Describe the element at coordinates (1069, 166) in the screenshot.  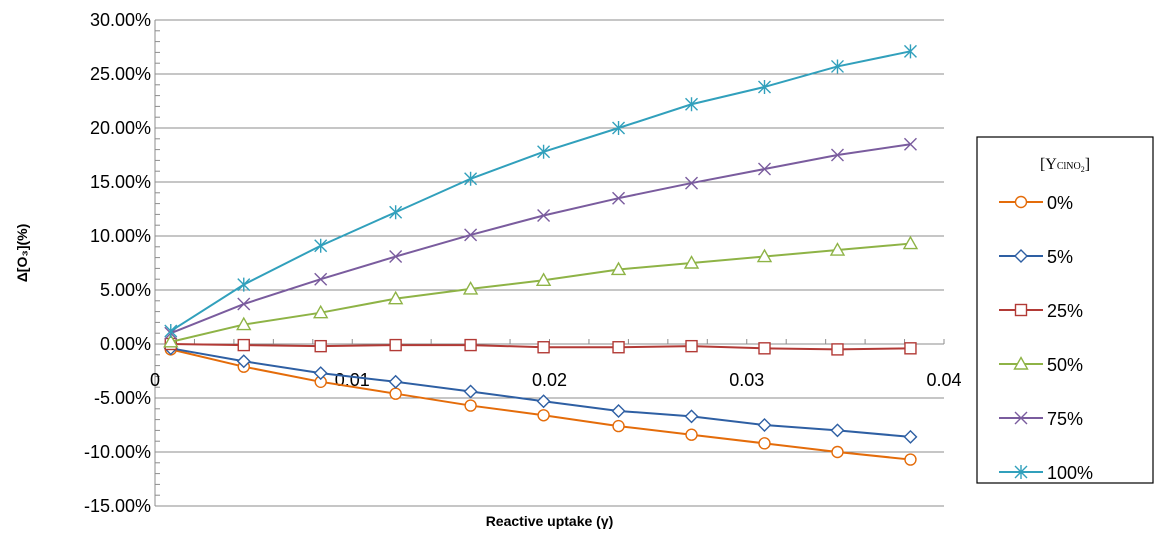
I see `legend-title-sub: ClNO` at that location.